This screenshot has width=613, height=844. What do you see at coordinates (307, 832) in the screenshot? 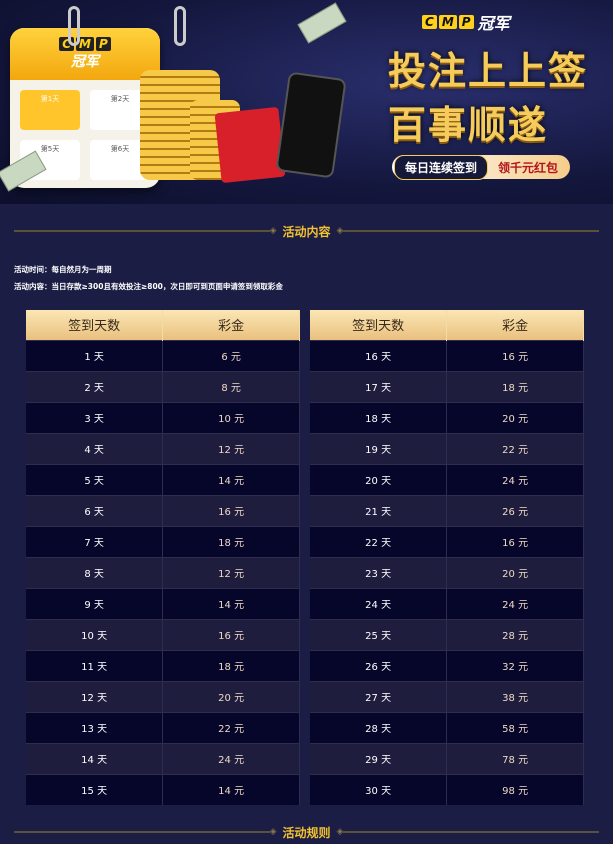
I see `section-title-activity-rules: ◈ 活动规则 ◈` at bounding box center [307, 832].